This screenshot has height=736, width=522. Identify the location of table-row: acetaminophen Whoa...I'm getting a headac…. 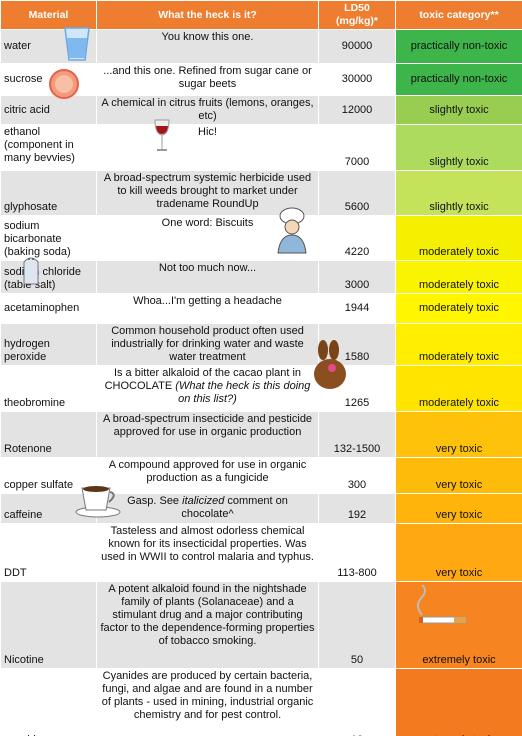
(261, 308).